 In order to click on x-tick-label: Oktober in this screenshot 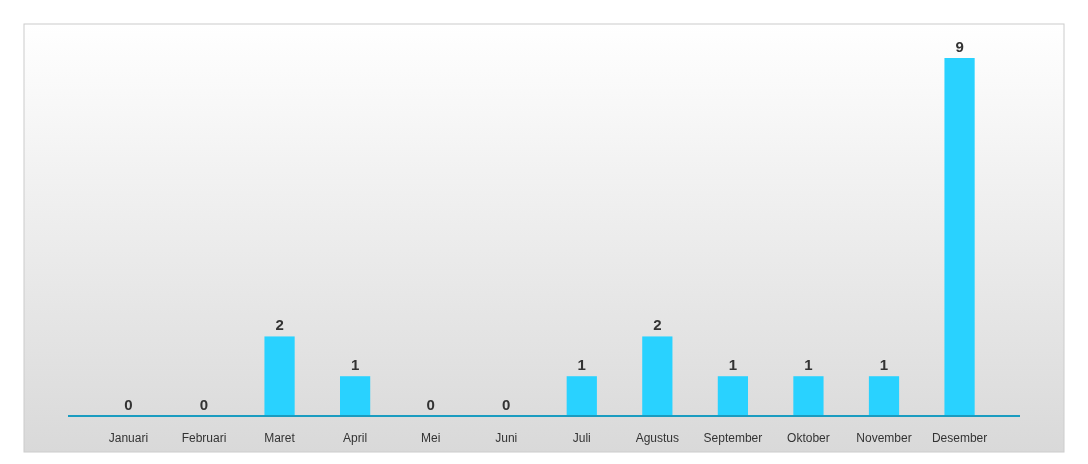, I will do `click(808, 438)`.